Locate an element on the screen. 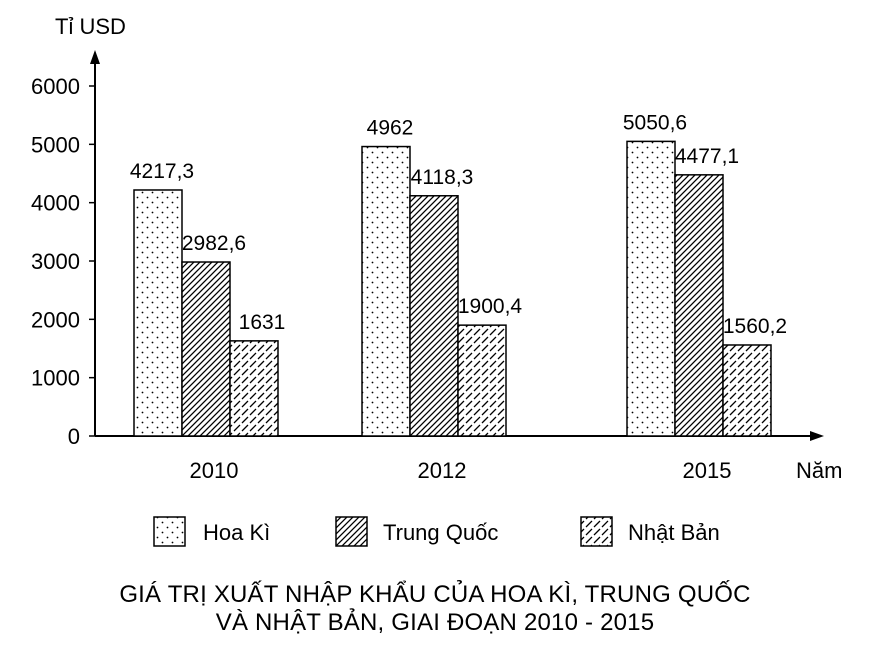 This screenshot has width=870, height=656. y-tick-label: 4000 is located at coordinates (55, 203).